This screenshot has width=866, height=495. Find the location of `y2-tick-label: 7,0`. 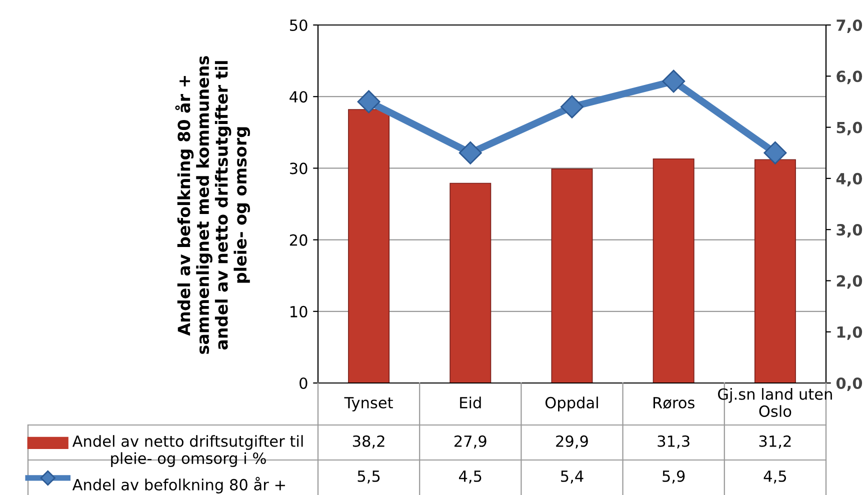

y2-tick-label: 7,0 is located at coordinates (849, 26).